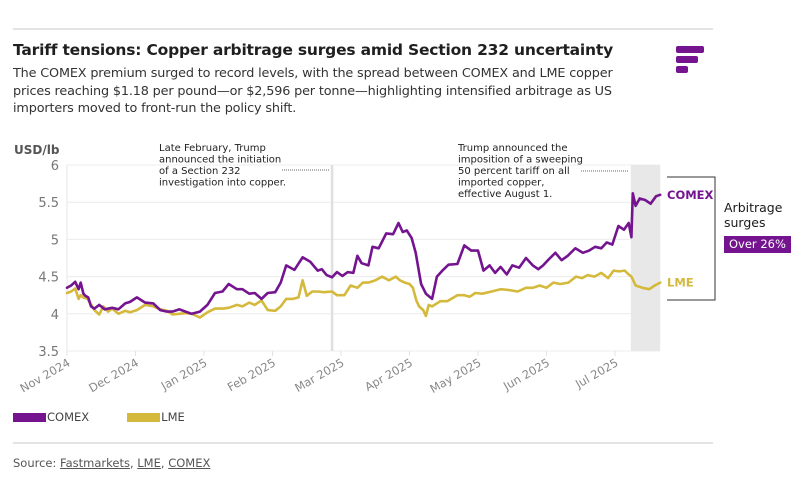 The image size is (800, 492). I want to click on y-tick-label: 4.5, so click(48, 278).